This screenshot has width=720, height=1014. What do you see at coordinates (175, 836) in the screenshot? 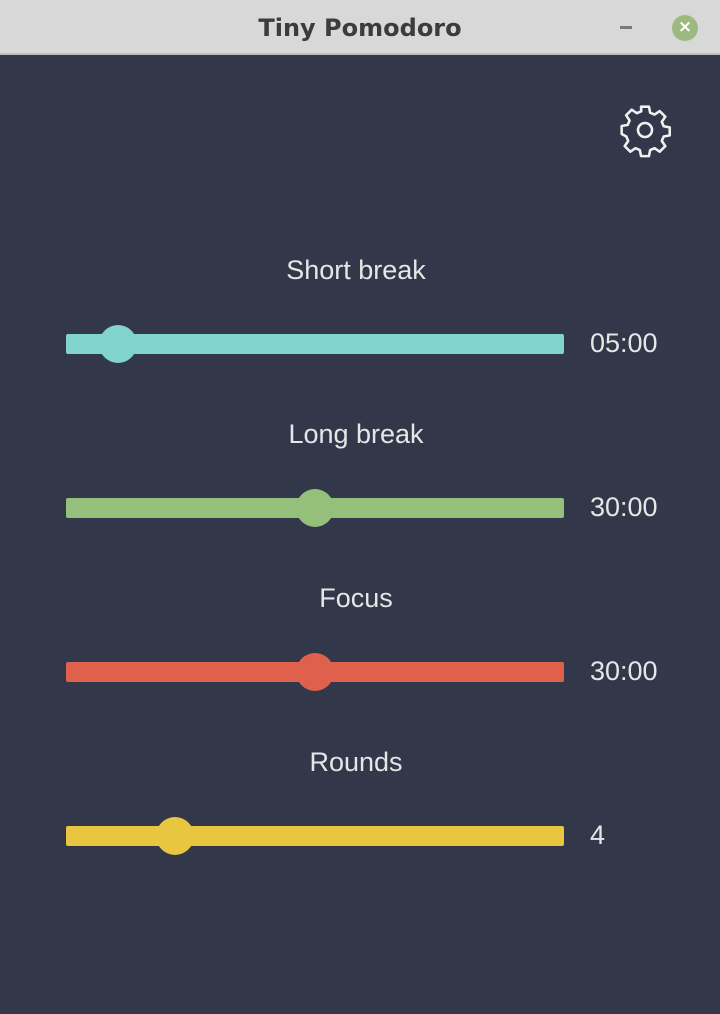
I see `rounds-slider-handle` at bounding box center [175, 836].